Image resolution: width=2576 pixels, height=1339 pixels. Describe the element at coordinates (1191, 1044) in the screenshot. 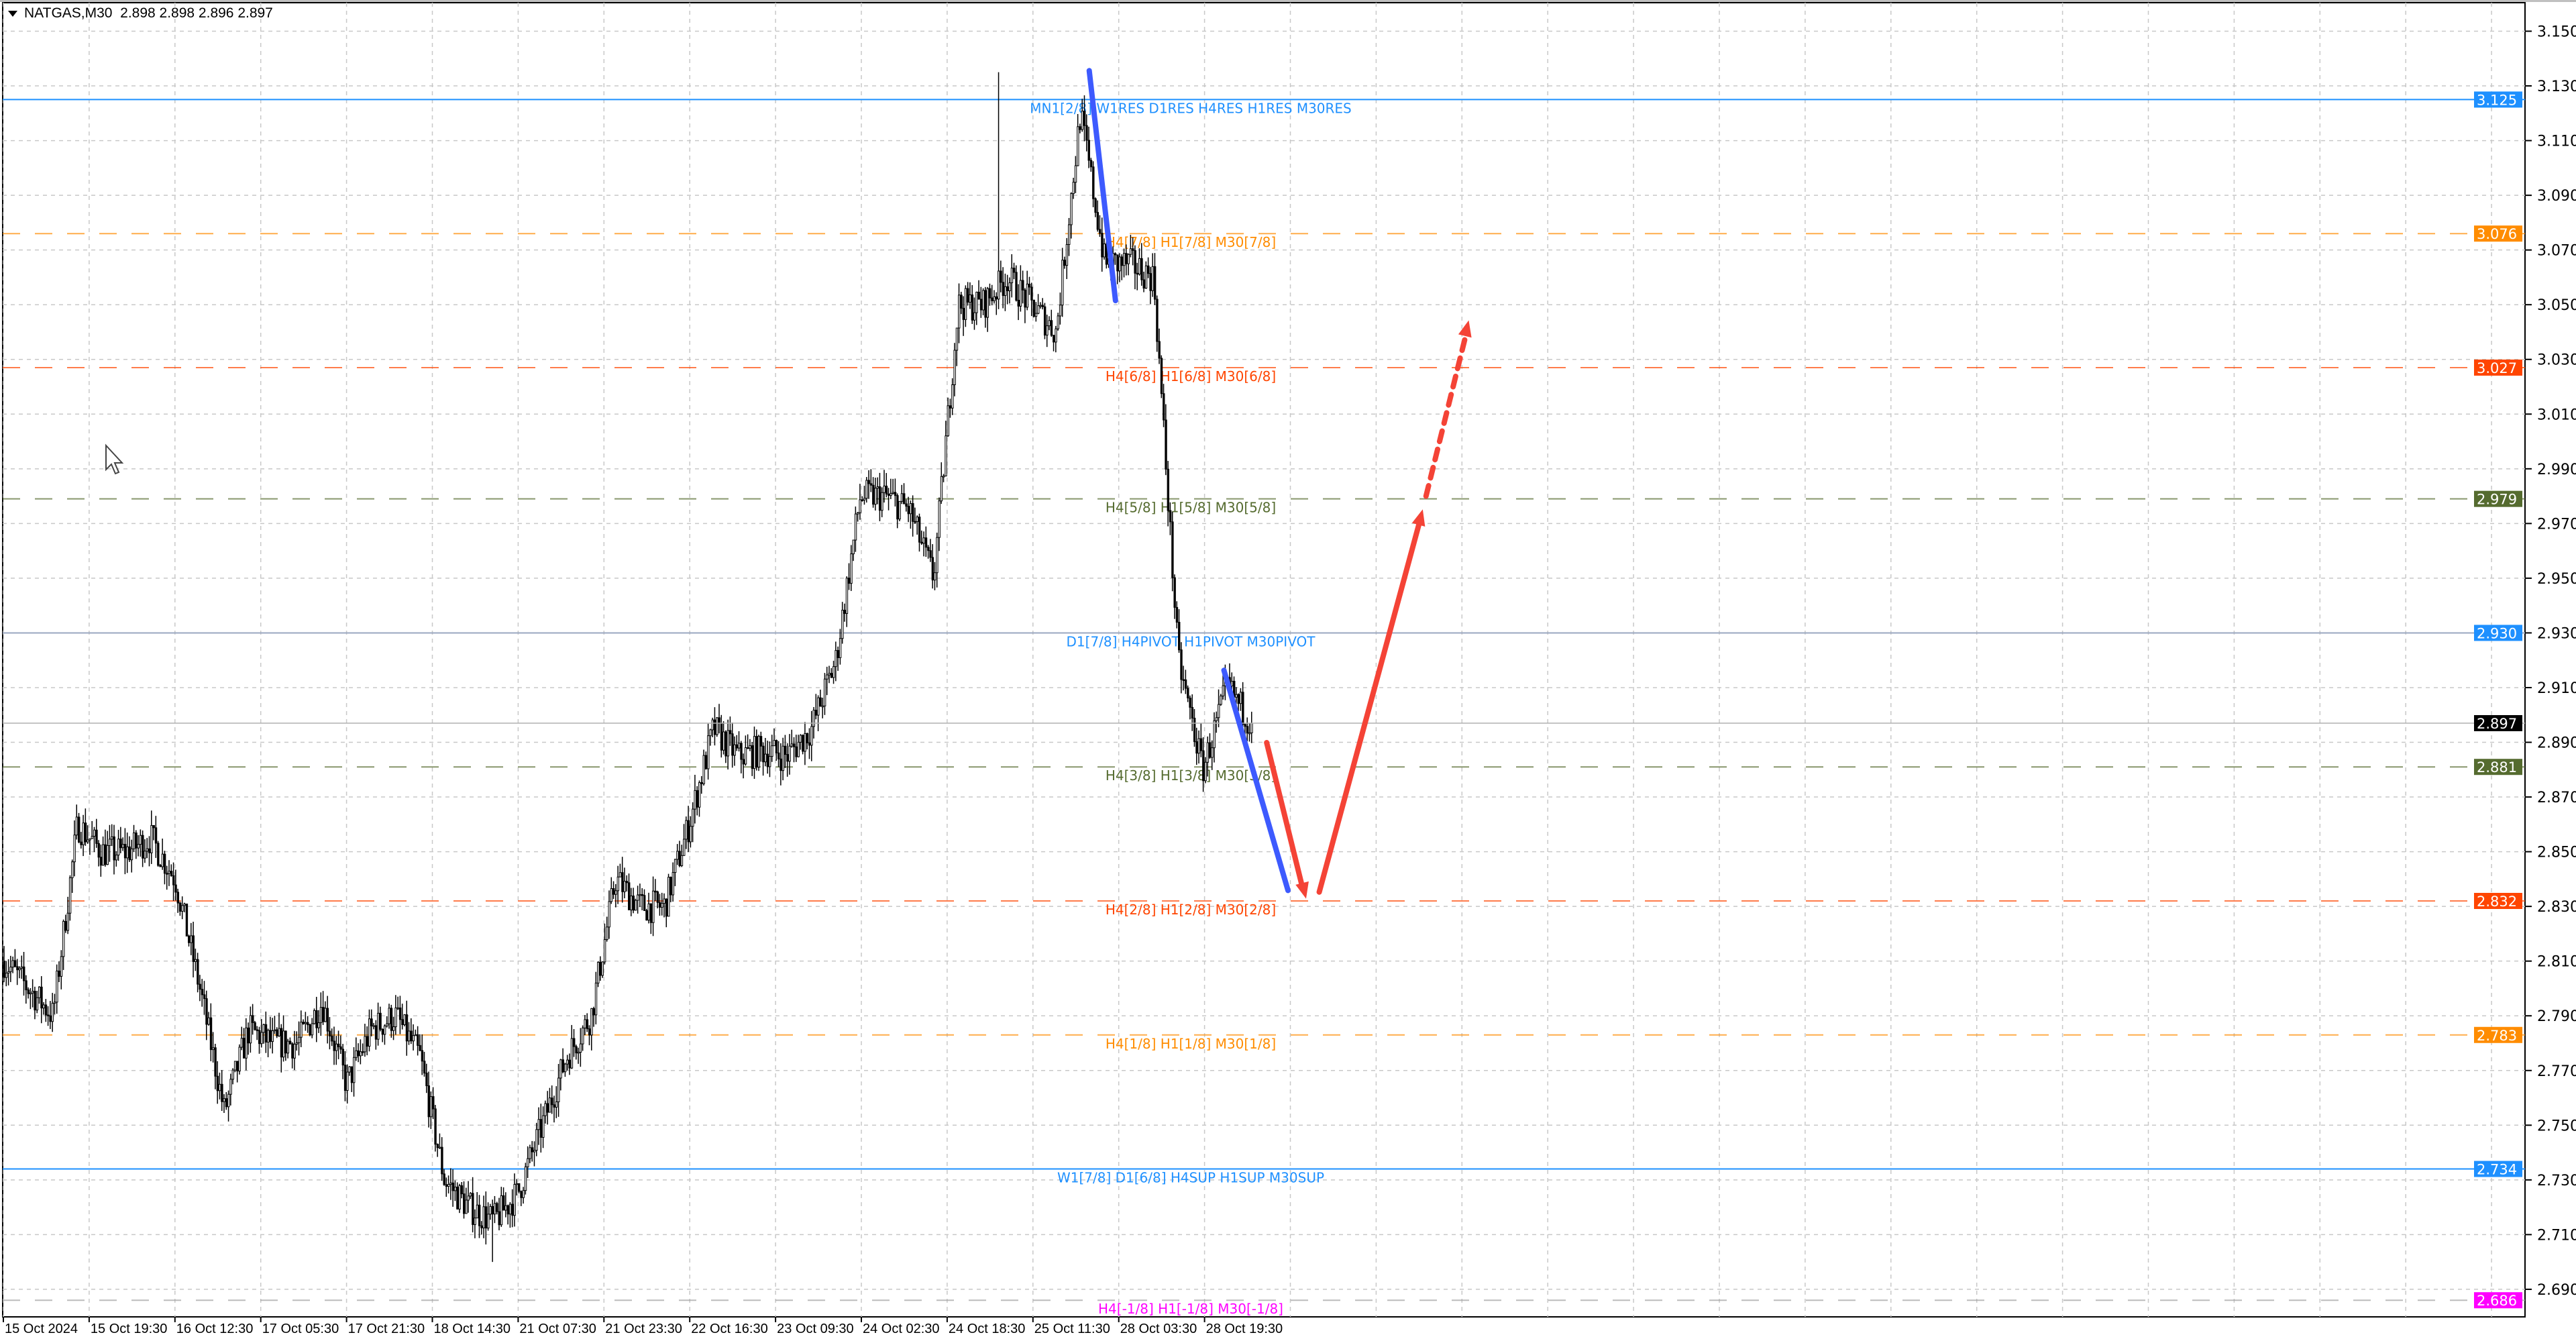

I see `level-label: H4[1/8] H1[1/8] M30[1/8]` at that location.